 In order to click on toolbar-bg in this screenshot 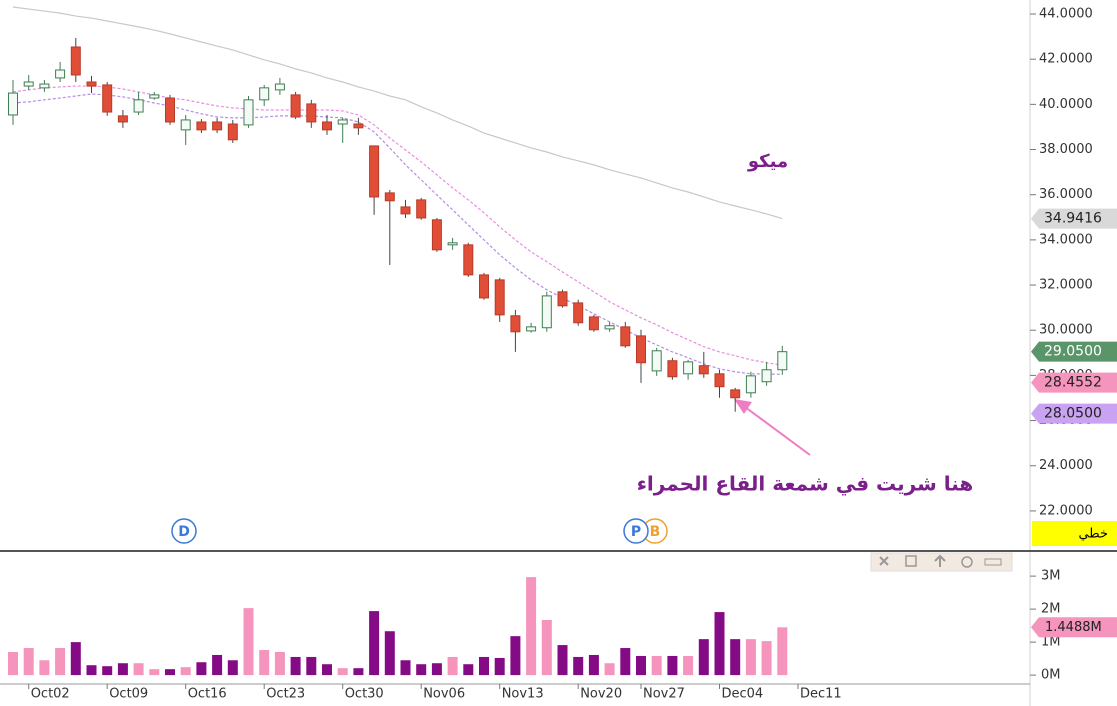, I will do `click(941, 562)`.